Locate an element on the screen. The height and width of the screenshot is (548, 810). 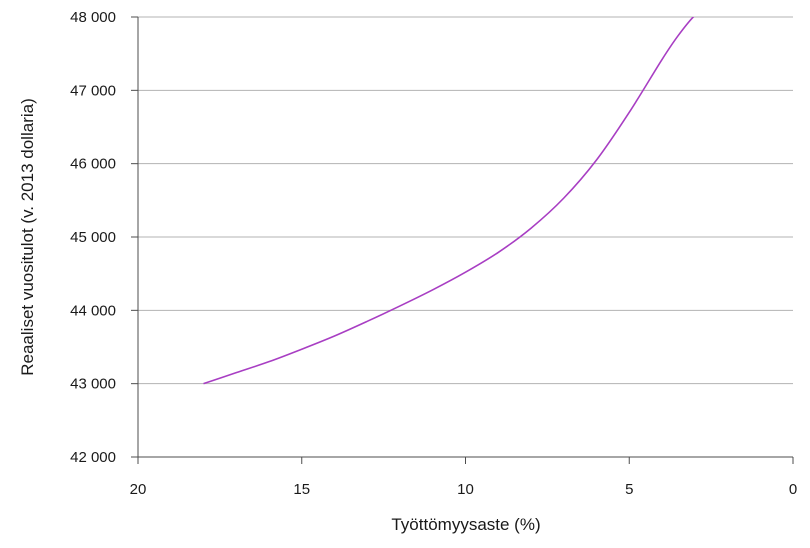
x-tick-label: 15 is located at coordinates (301, 489).